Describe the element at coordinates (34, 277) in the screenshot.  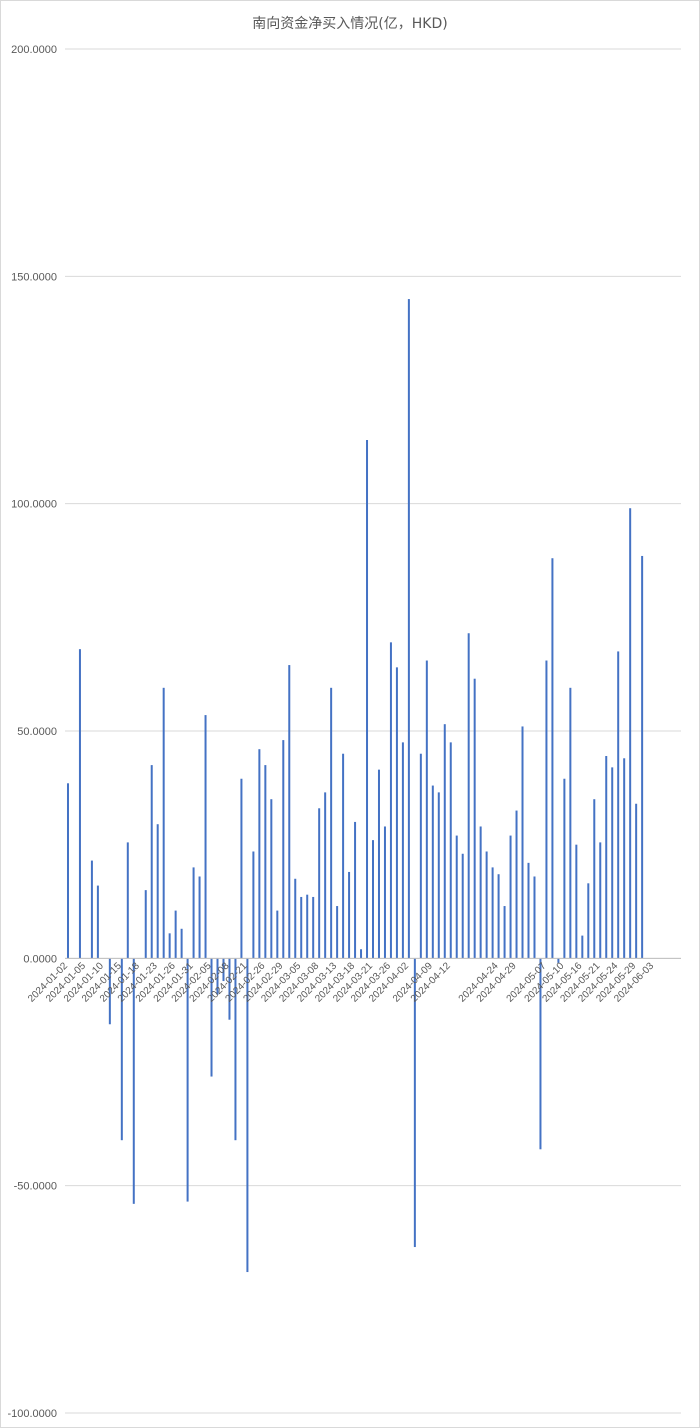
I see `y-tick-label: 150.0000` at that location.